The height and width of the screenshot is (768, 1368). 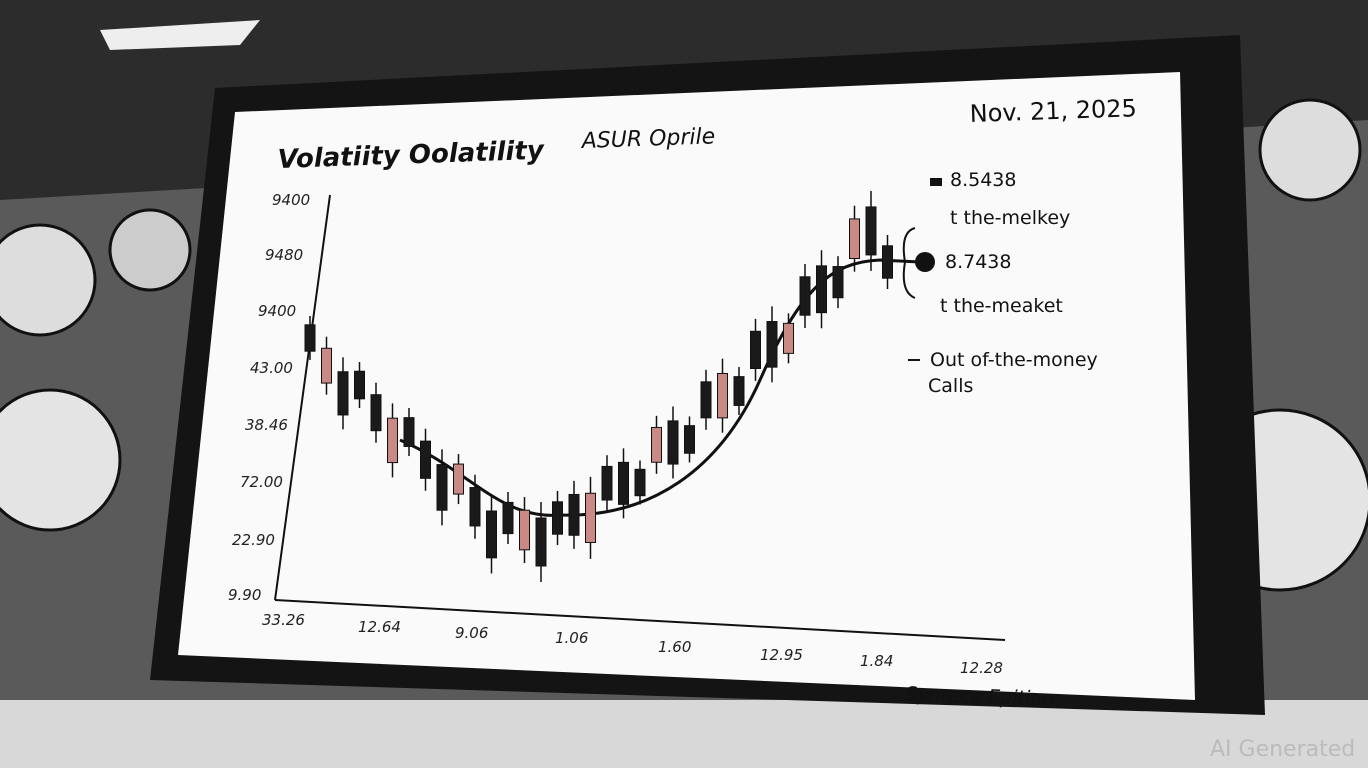 What do you see at coordinates (640, 620) in the screenshot?
I see `x-axis` at bounding box center [640, 620].